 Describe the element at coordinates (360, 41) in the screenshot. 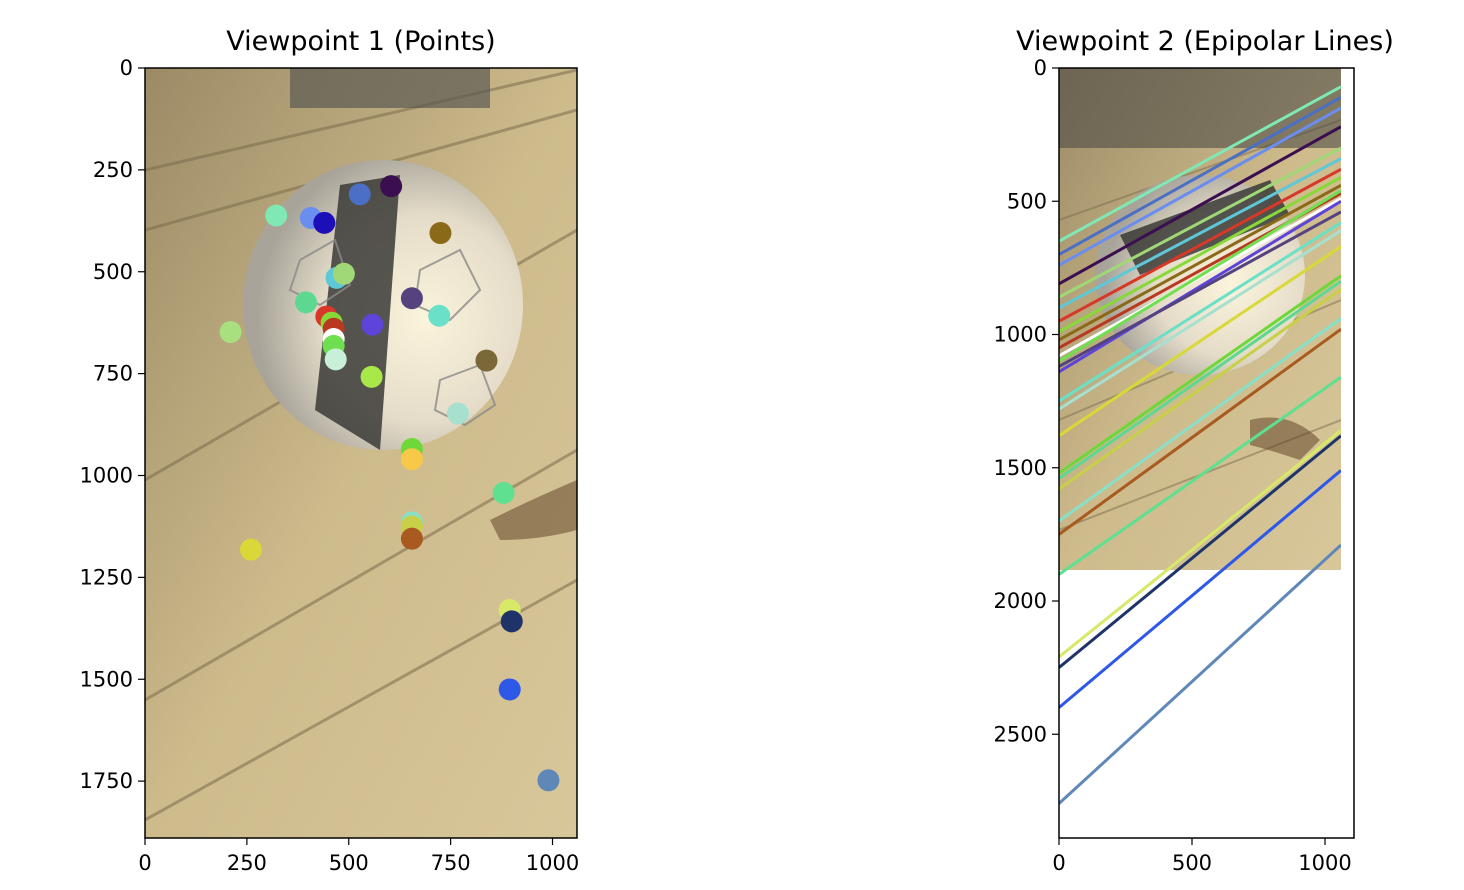

I see `chart-title-1: Viewpoint 1 (Points)` at that location.